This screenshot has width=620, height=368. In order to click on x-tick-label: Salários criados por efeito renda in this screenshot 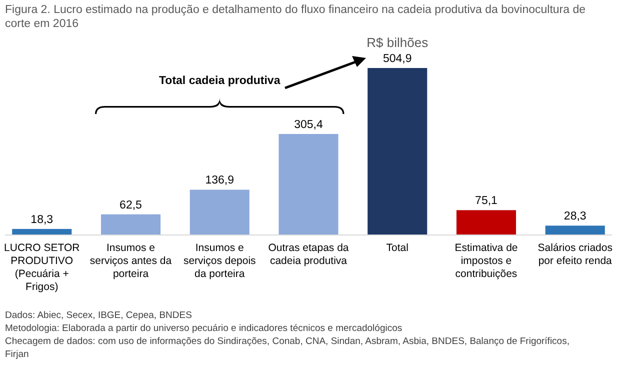, I will do `click(575, 254)`.